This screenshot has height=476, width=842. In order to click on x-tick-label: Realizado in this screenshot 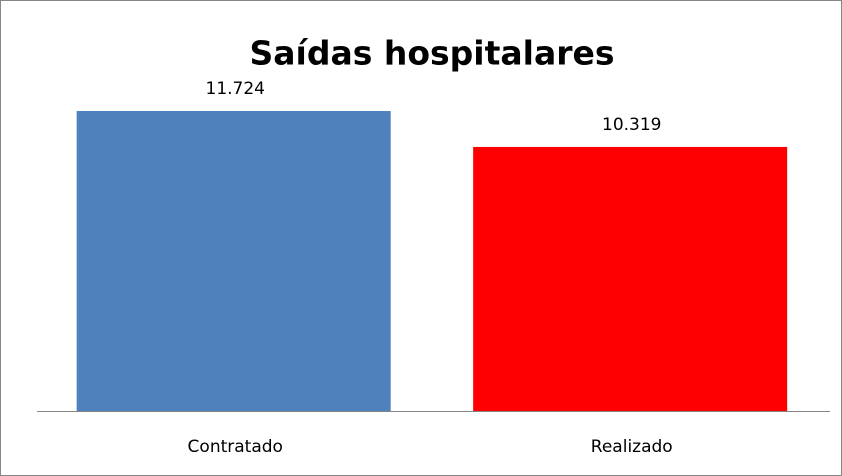, I will do `click(632, 447)`.